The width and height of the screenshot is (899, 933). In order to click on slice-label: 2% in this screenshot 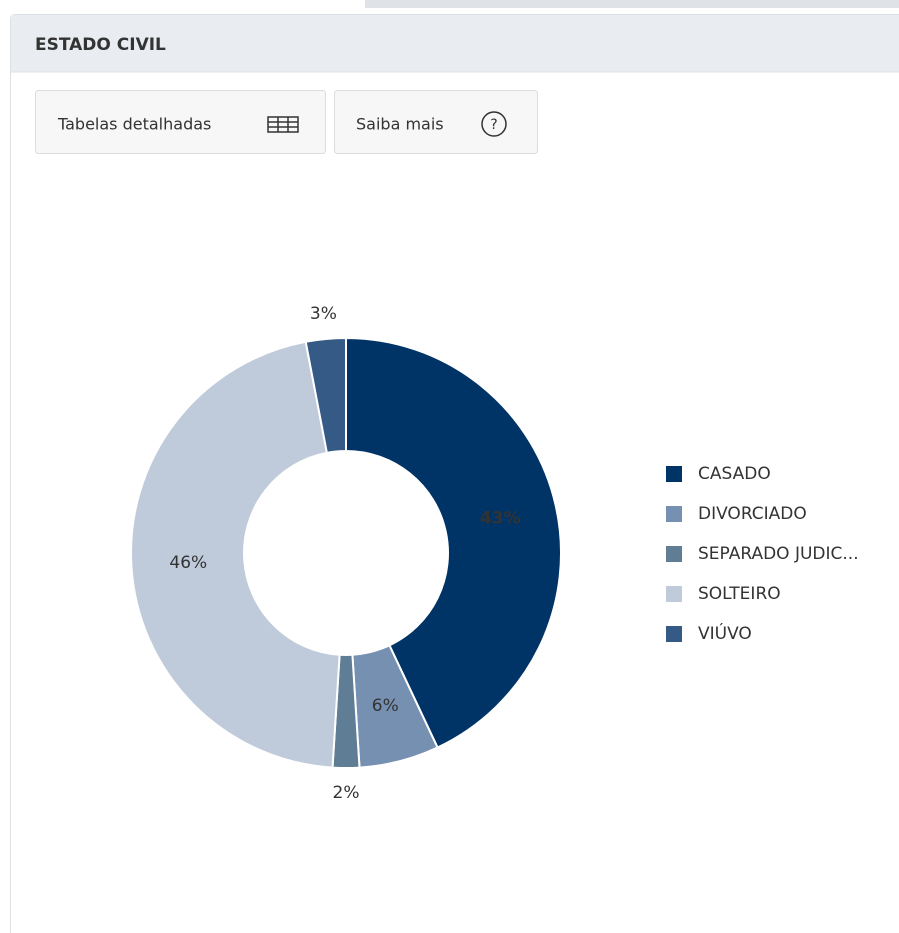, I will do `click(346, 793)`.